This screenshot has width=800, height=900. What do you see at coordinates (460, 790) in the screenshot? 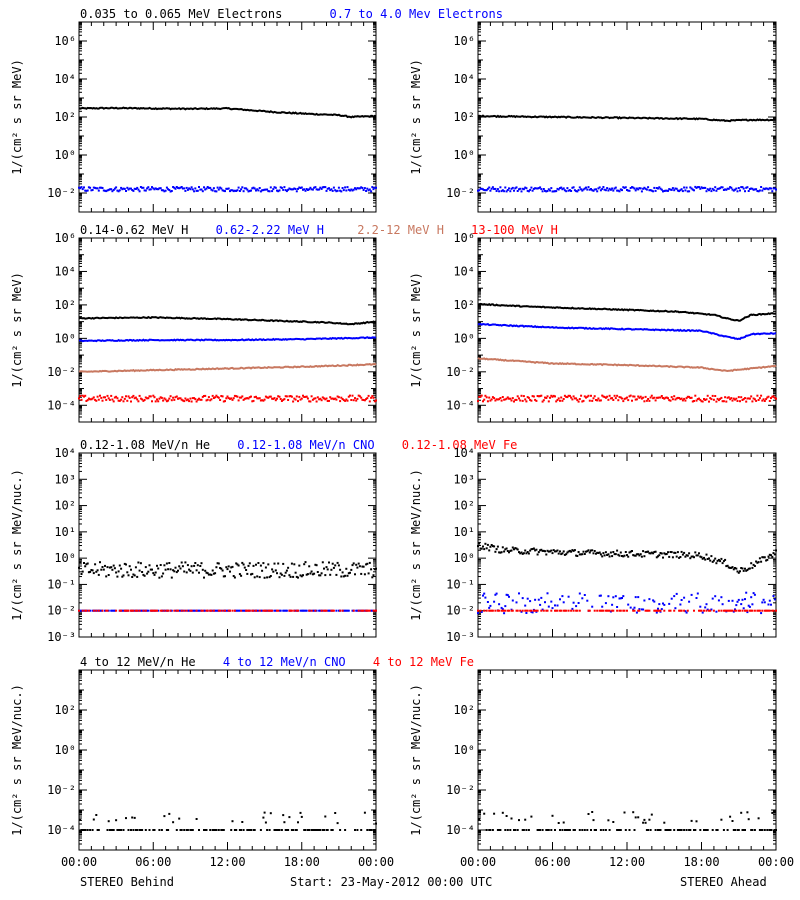
I see `y-tick-label: 10⁻²` at bounding box center [460, 790].